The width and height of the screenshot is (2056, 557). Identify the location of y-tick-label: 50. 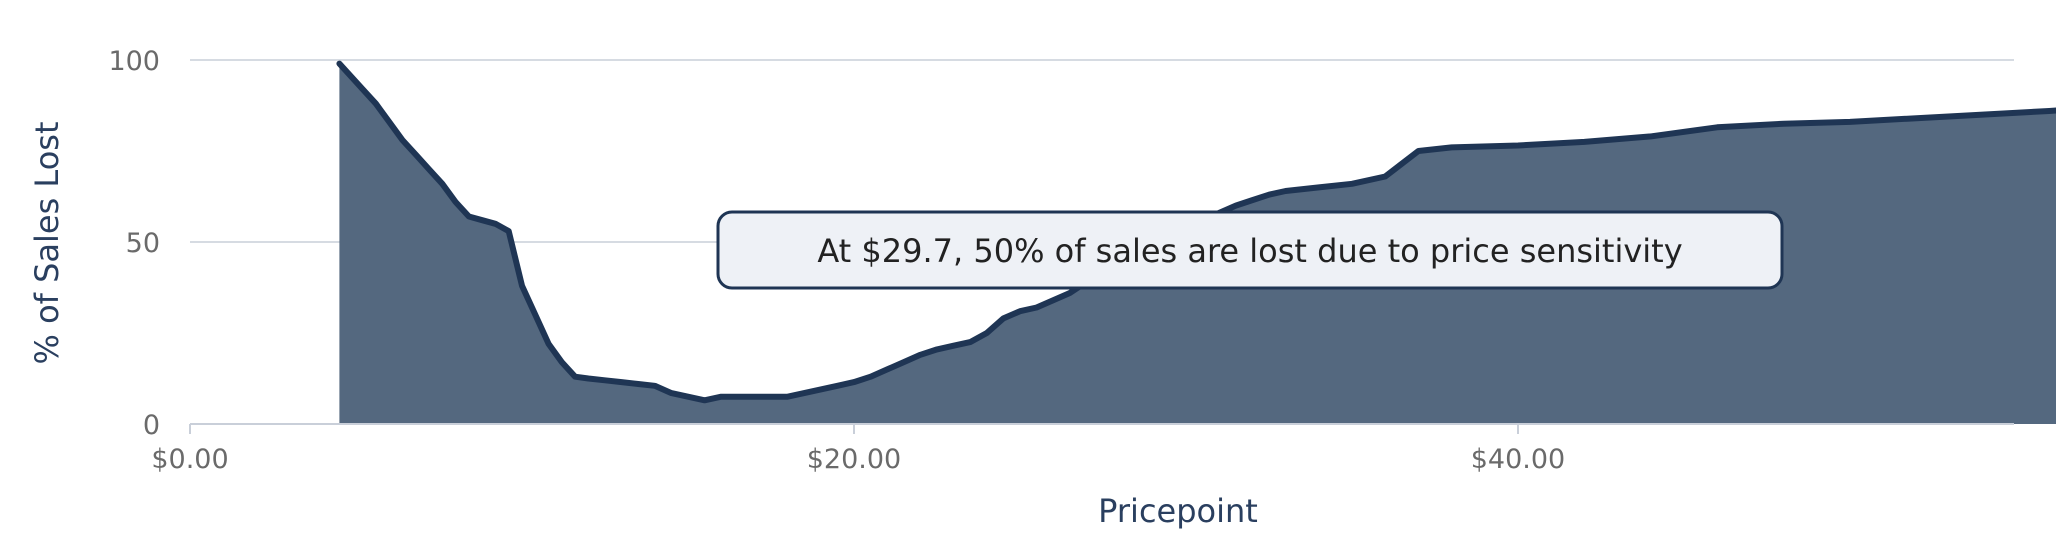
(143, 243).